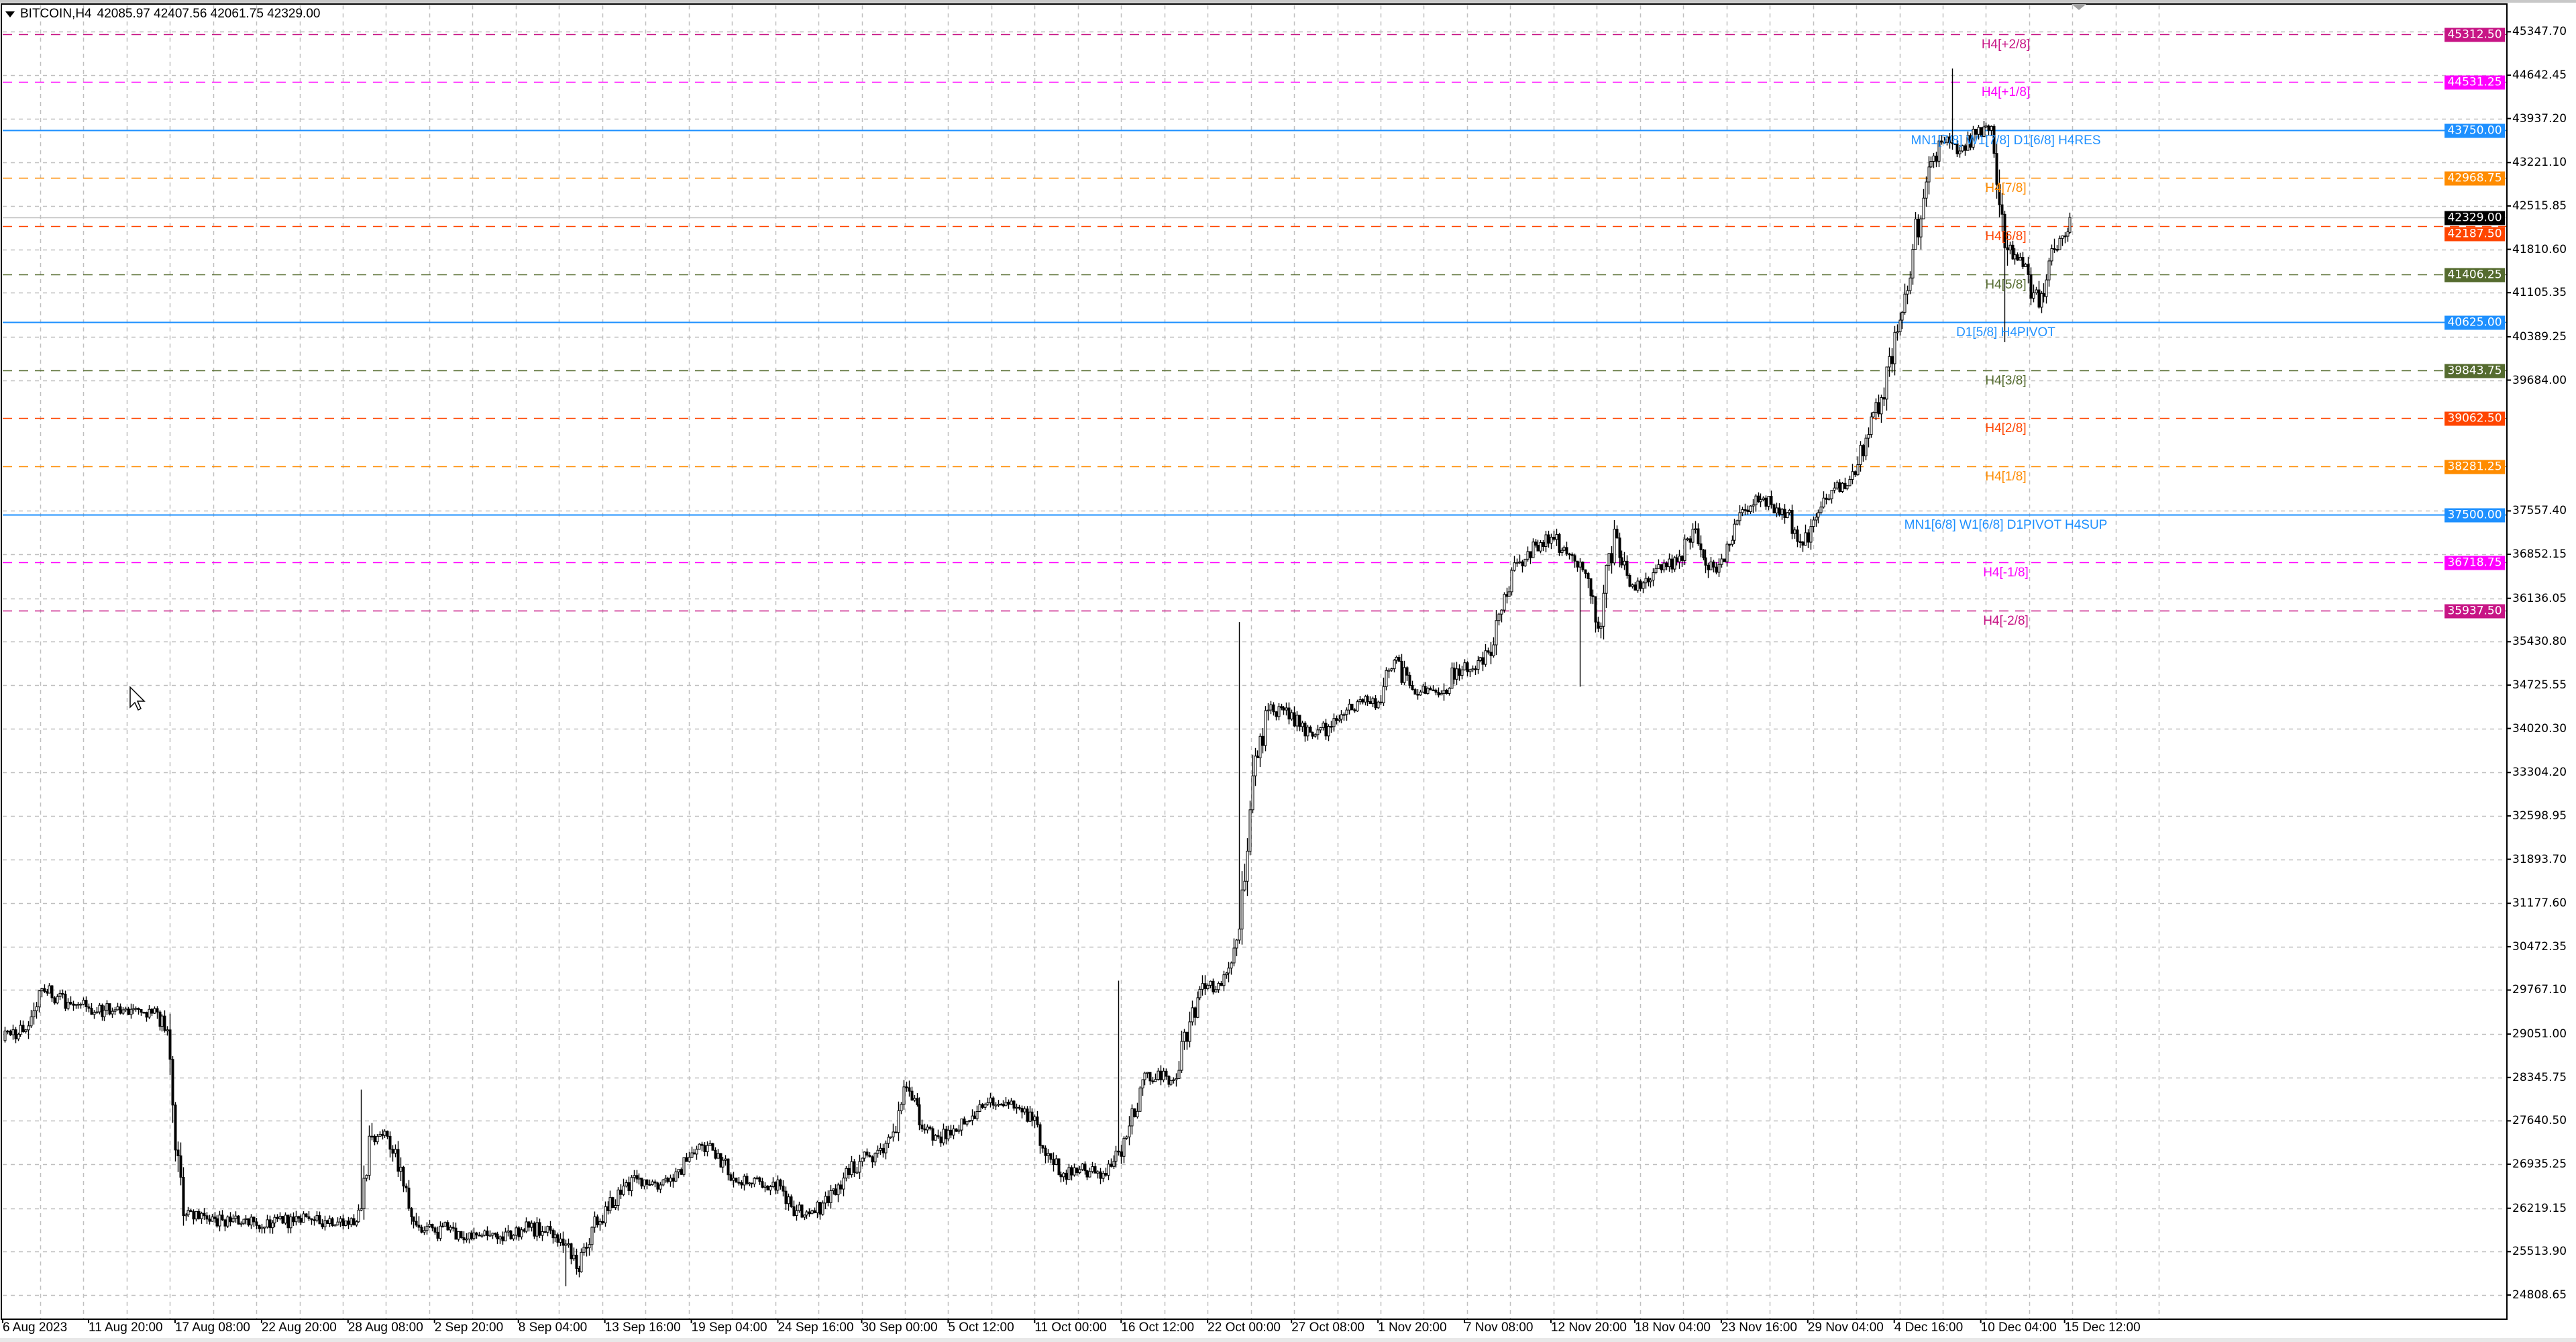  I want to click on triangle-down-icon, so click(10, 14).